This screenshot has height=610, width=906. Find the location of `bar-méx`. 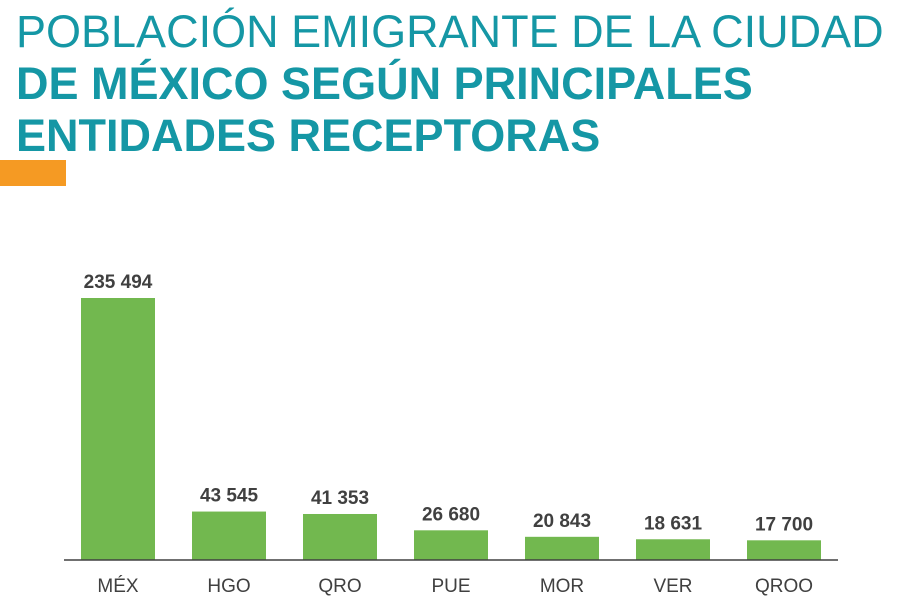

bar-méx is located at coordinates (118, 429).